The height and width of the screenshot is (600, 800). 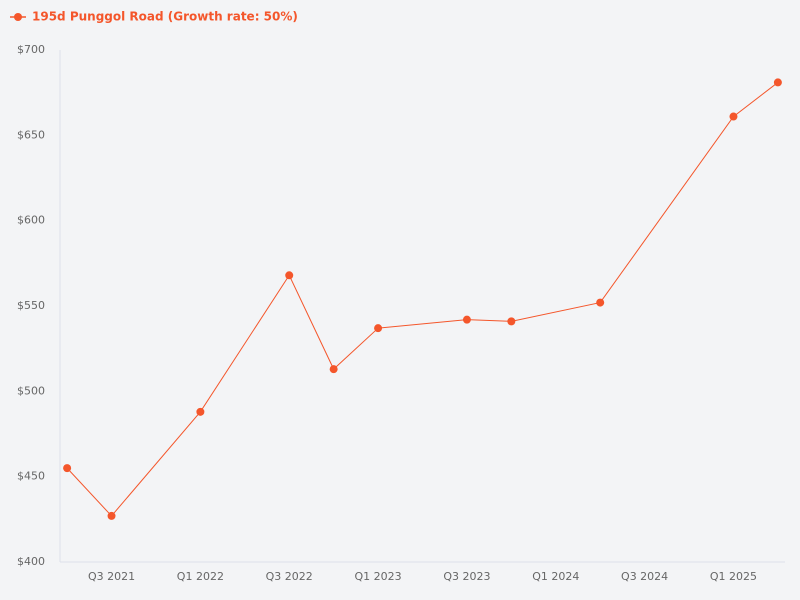 What do you see at coordinates (200, 576) in the screenshot?
I see `x-tick-label: Q1 2022` at bounding box center [200, 576].